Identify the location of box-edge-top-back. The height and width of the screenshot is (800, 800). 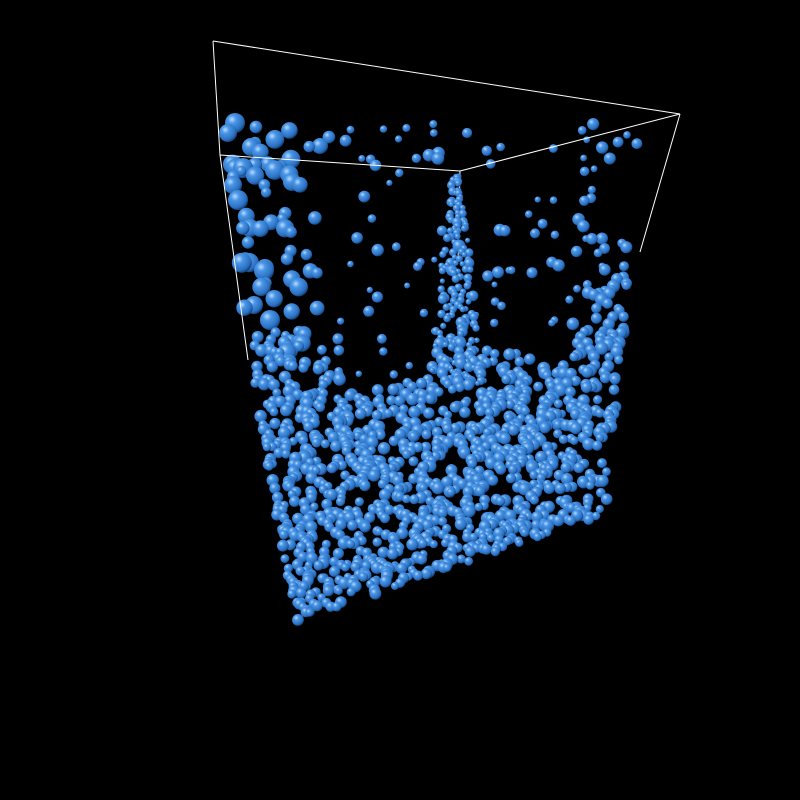
(446, 77).